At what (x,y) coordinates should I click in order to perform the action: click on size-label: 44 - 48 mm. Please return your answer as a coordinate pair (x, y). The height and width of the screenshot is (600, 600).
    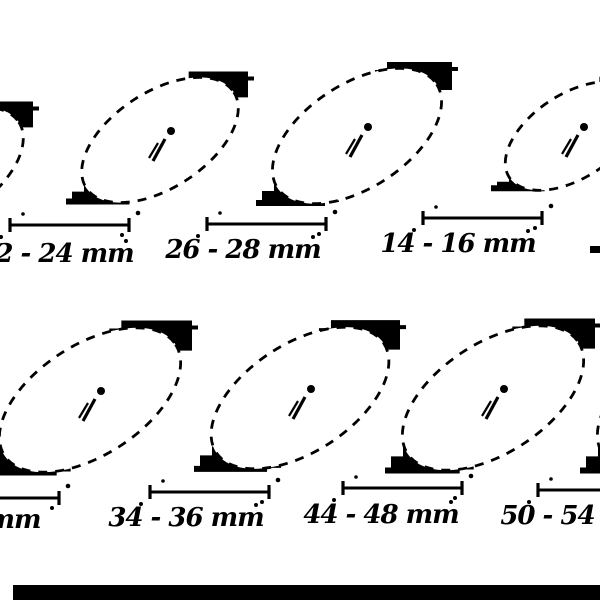
    Looking at the image, I should click on (380, 515).